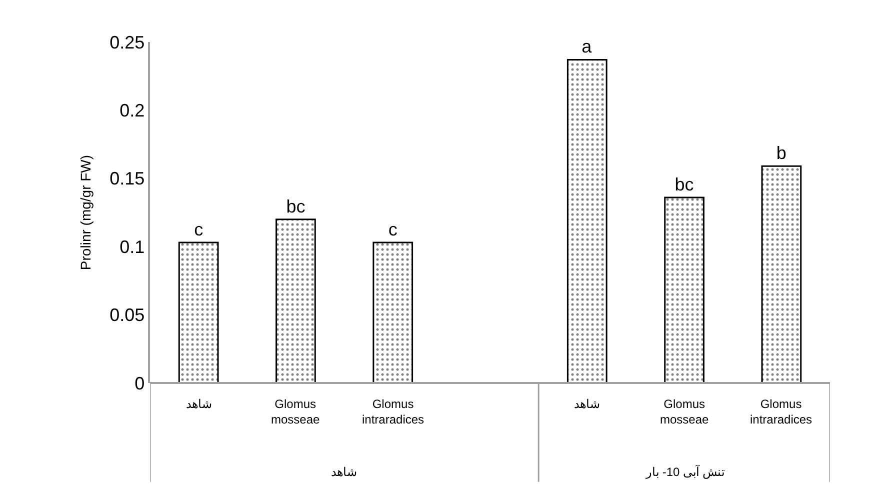  I want to click on text: شاهد, so click(344, 472).